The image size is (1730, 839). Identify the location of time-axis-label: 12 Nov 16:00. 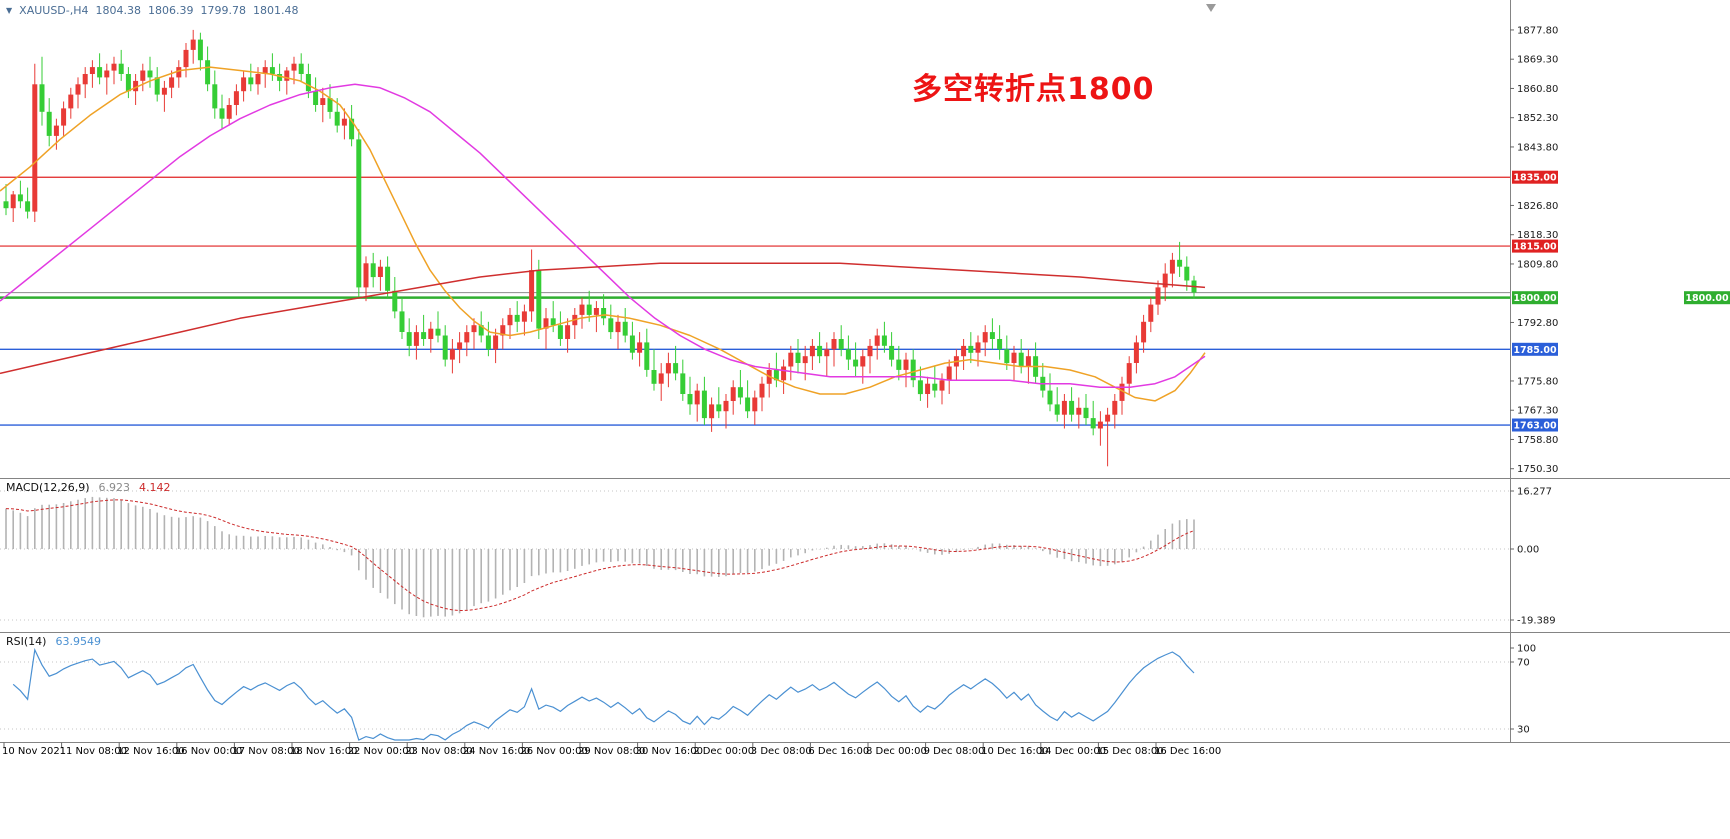
(150, 751).